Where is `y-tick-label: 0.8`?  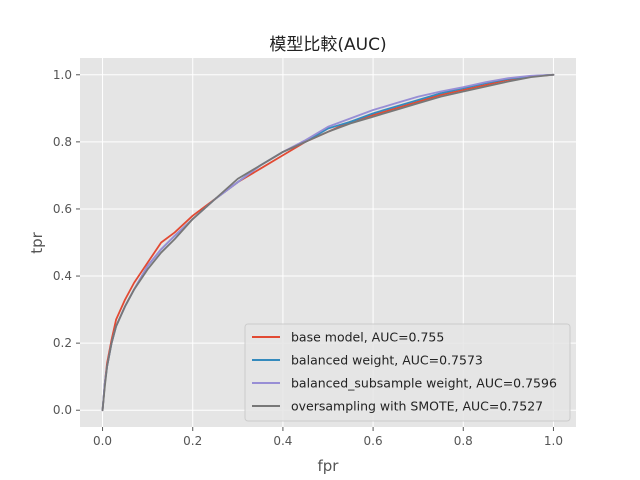 y-tick-label: 0.8 is located at coordinates (62, 142).